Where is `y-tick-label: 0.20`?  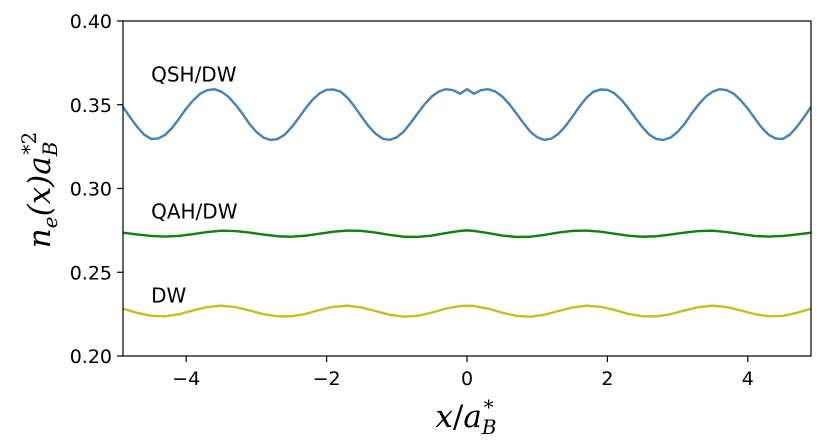 y-tick-label: 0.20 is located at coordinates (91, 357).